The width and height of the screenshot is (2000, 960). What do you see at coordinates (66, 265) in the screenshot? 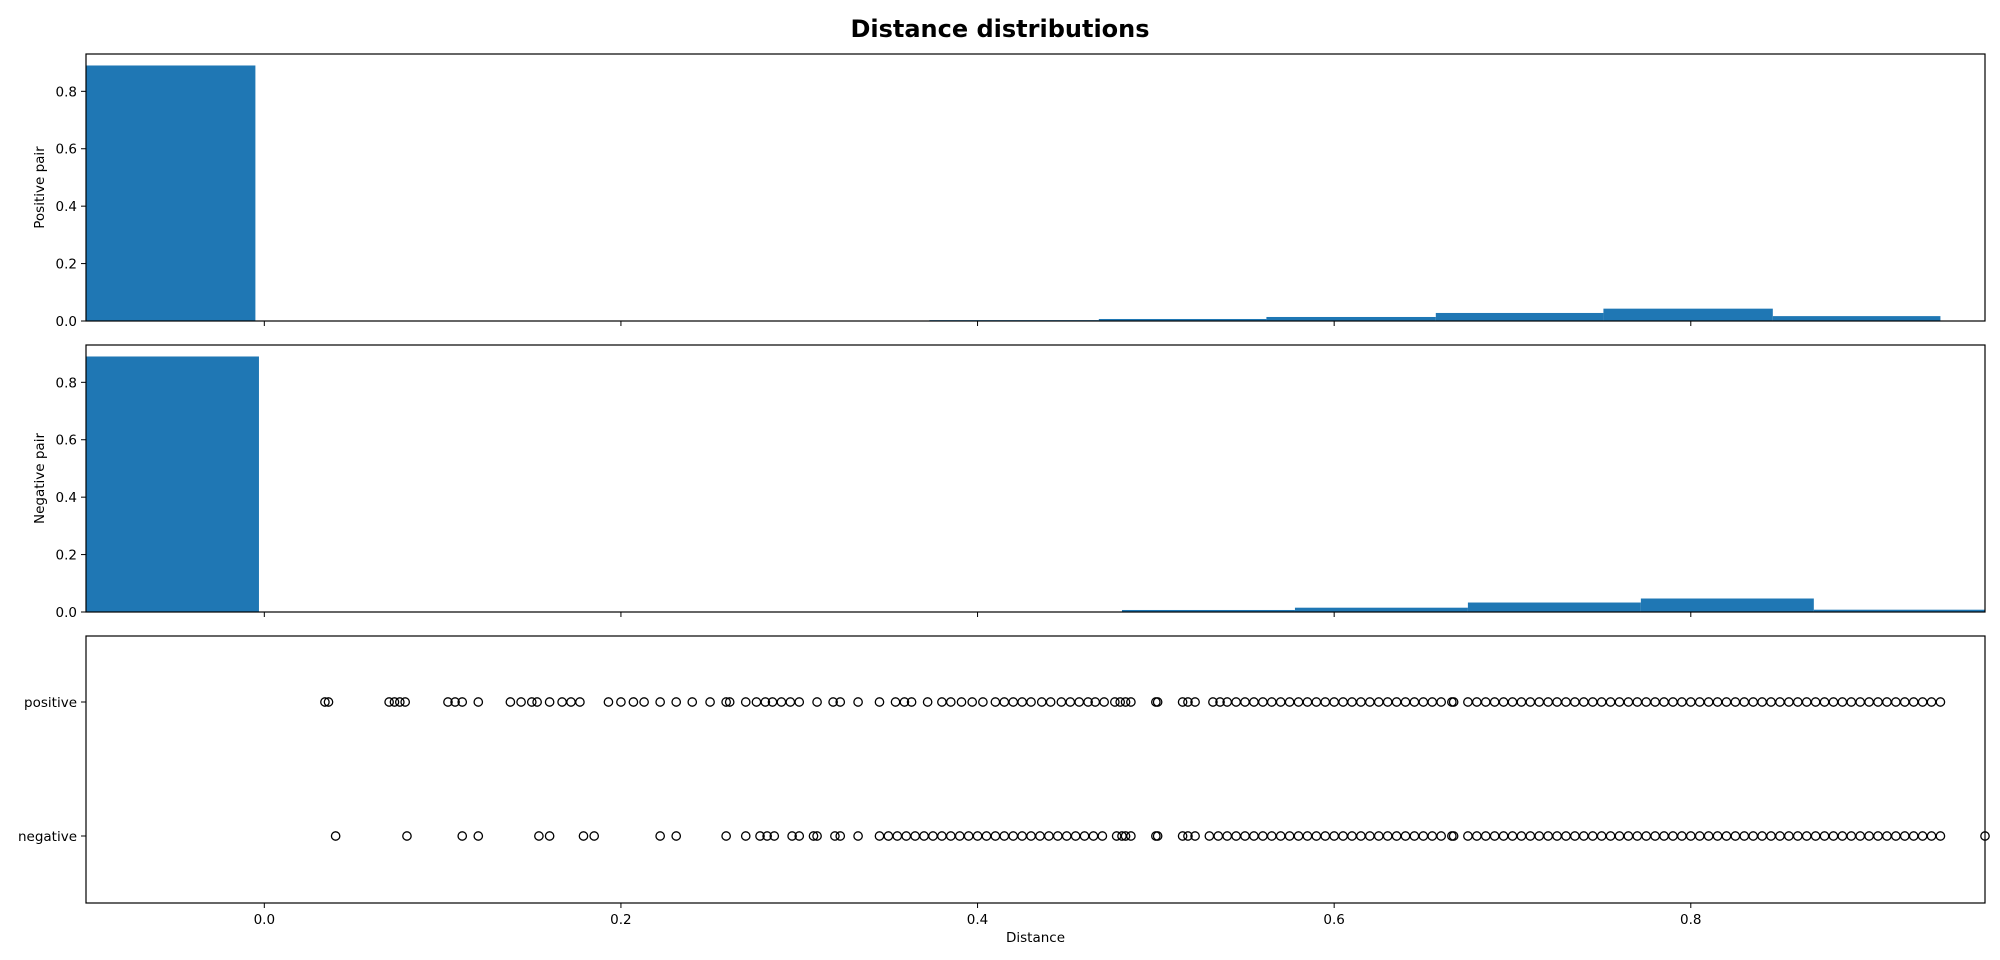
I see `y-tick-label: 0.2` at bounding box center [66, 265].